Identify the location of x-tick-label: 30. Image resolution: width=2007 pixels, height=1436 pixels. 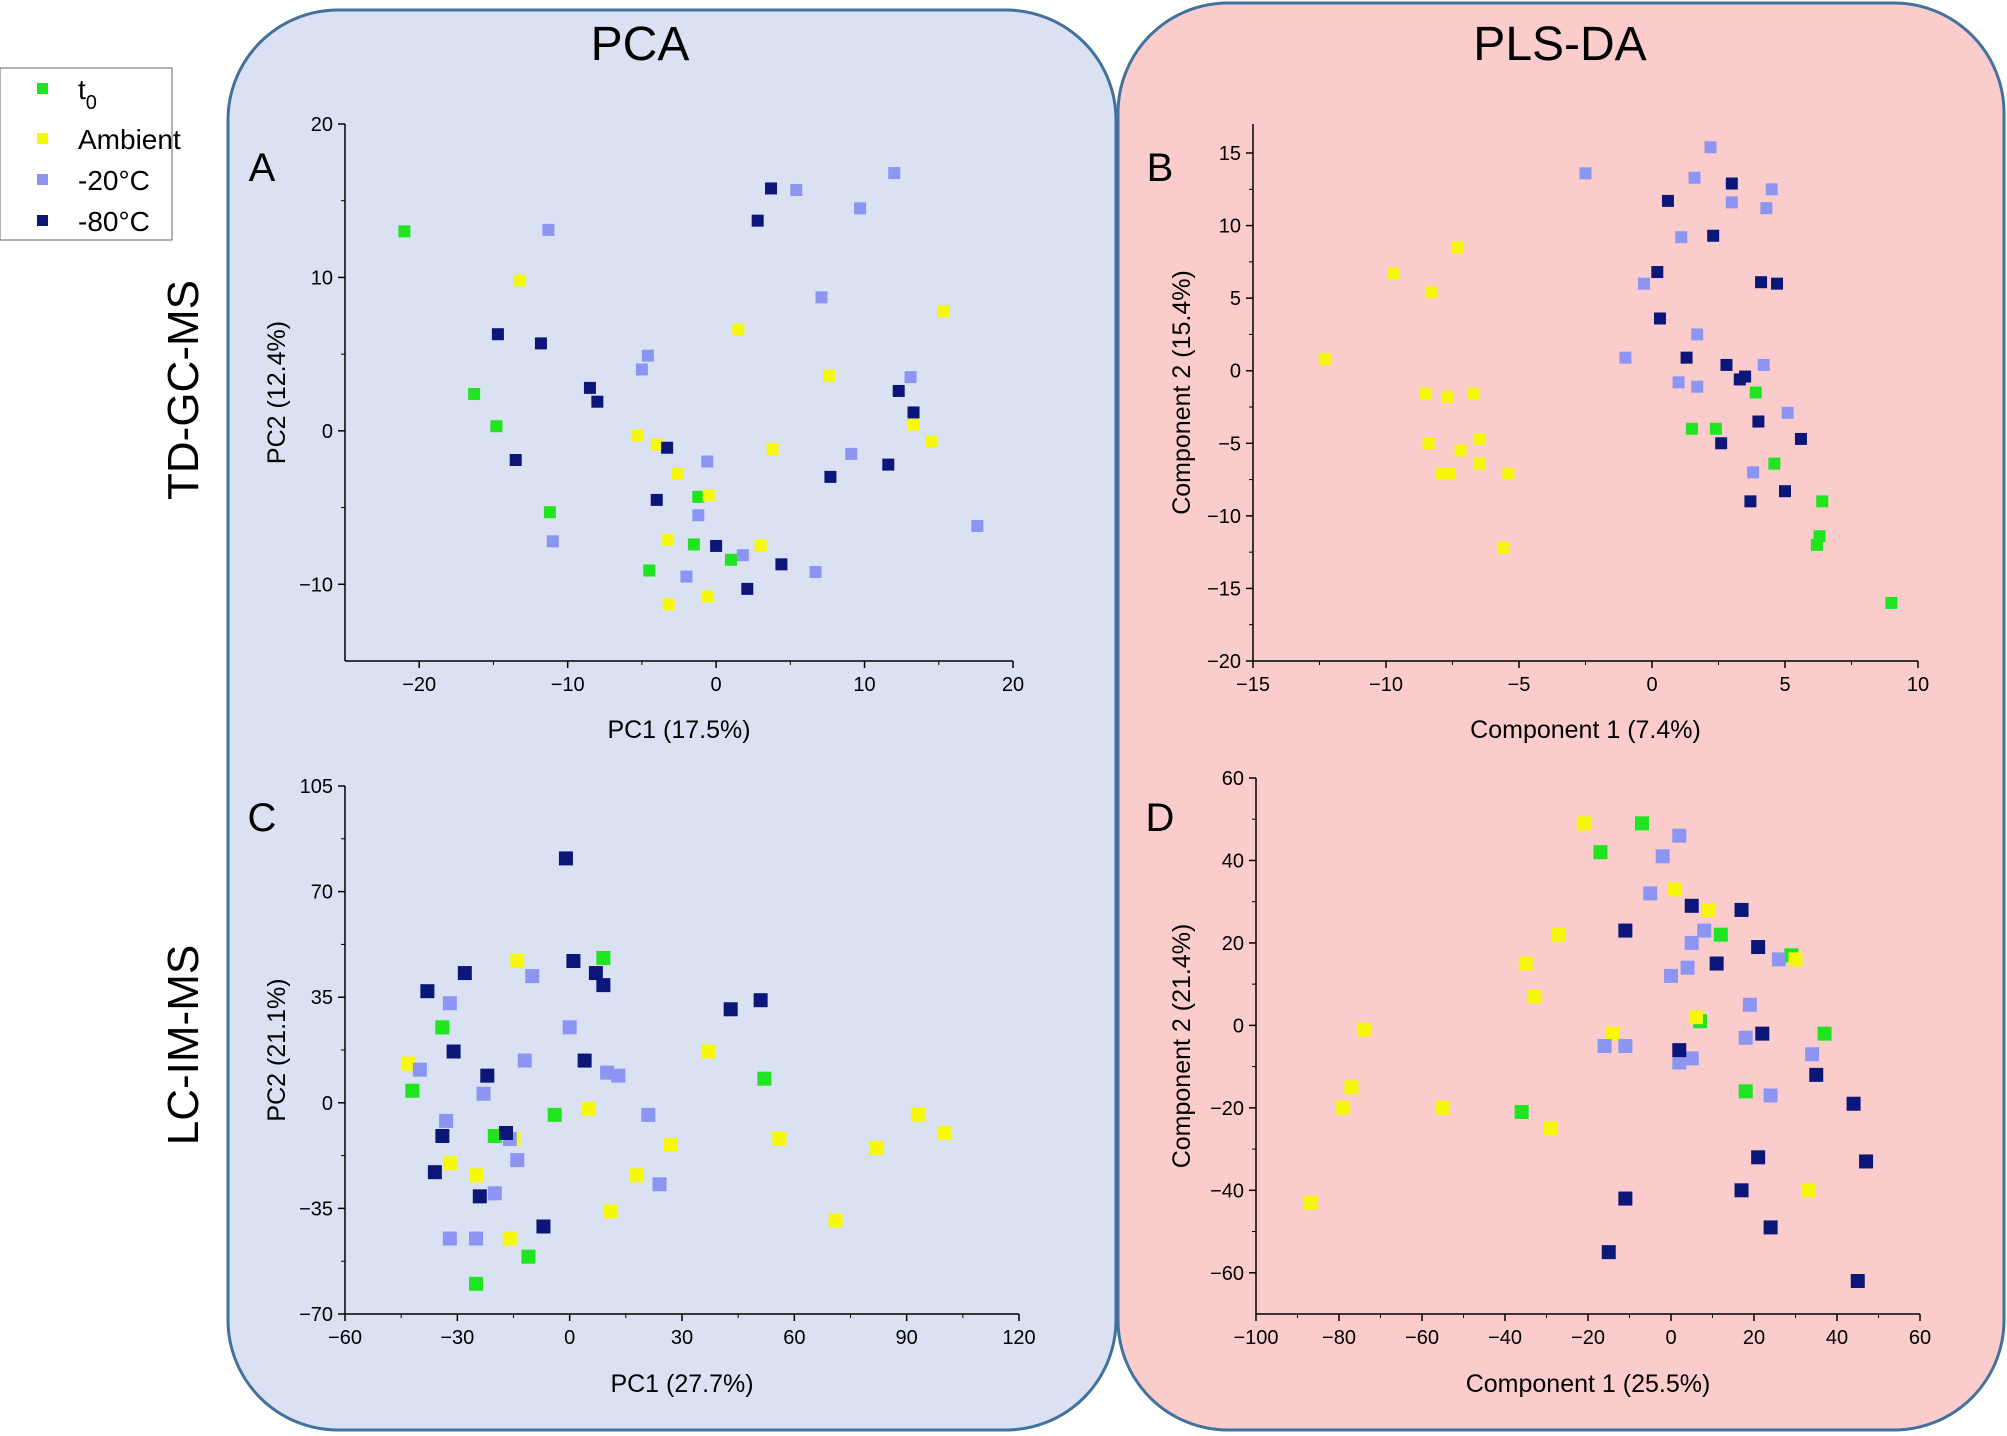
(682, 1338).